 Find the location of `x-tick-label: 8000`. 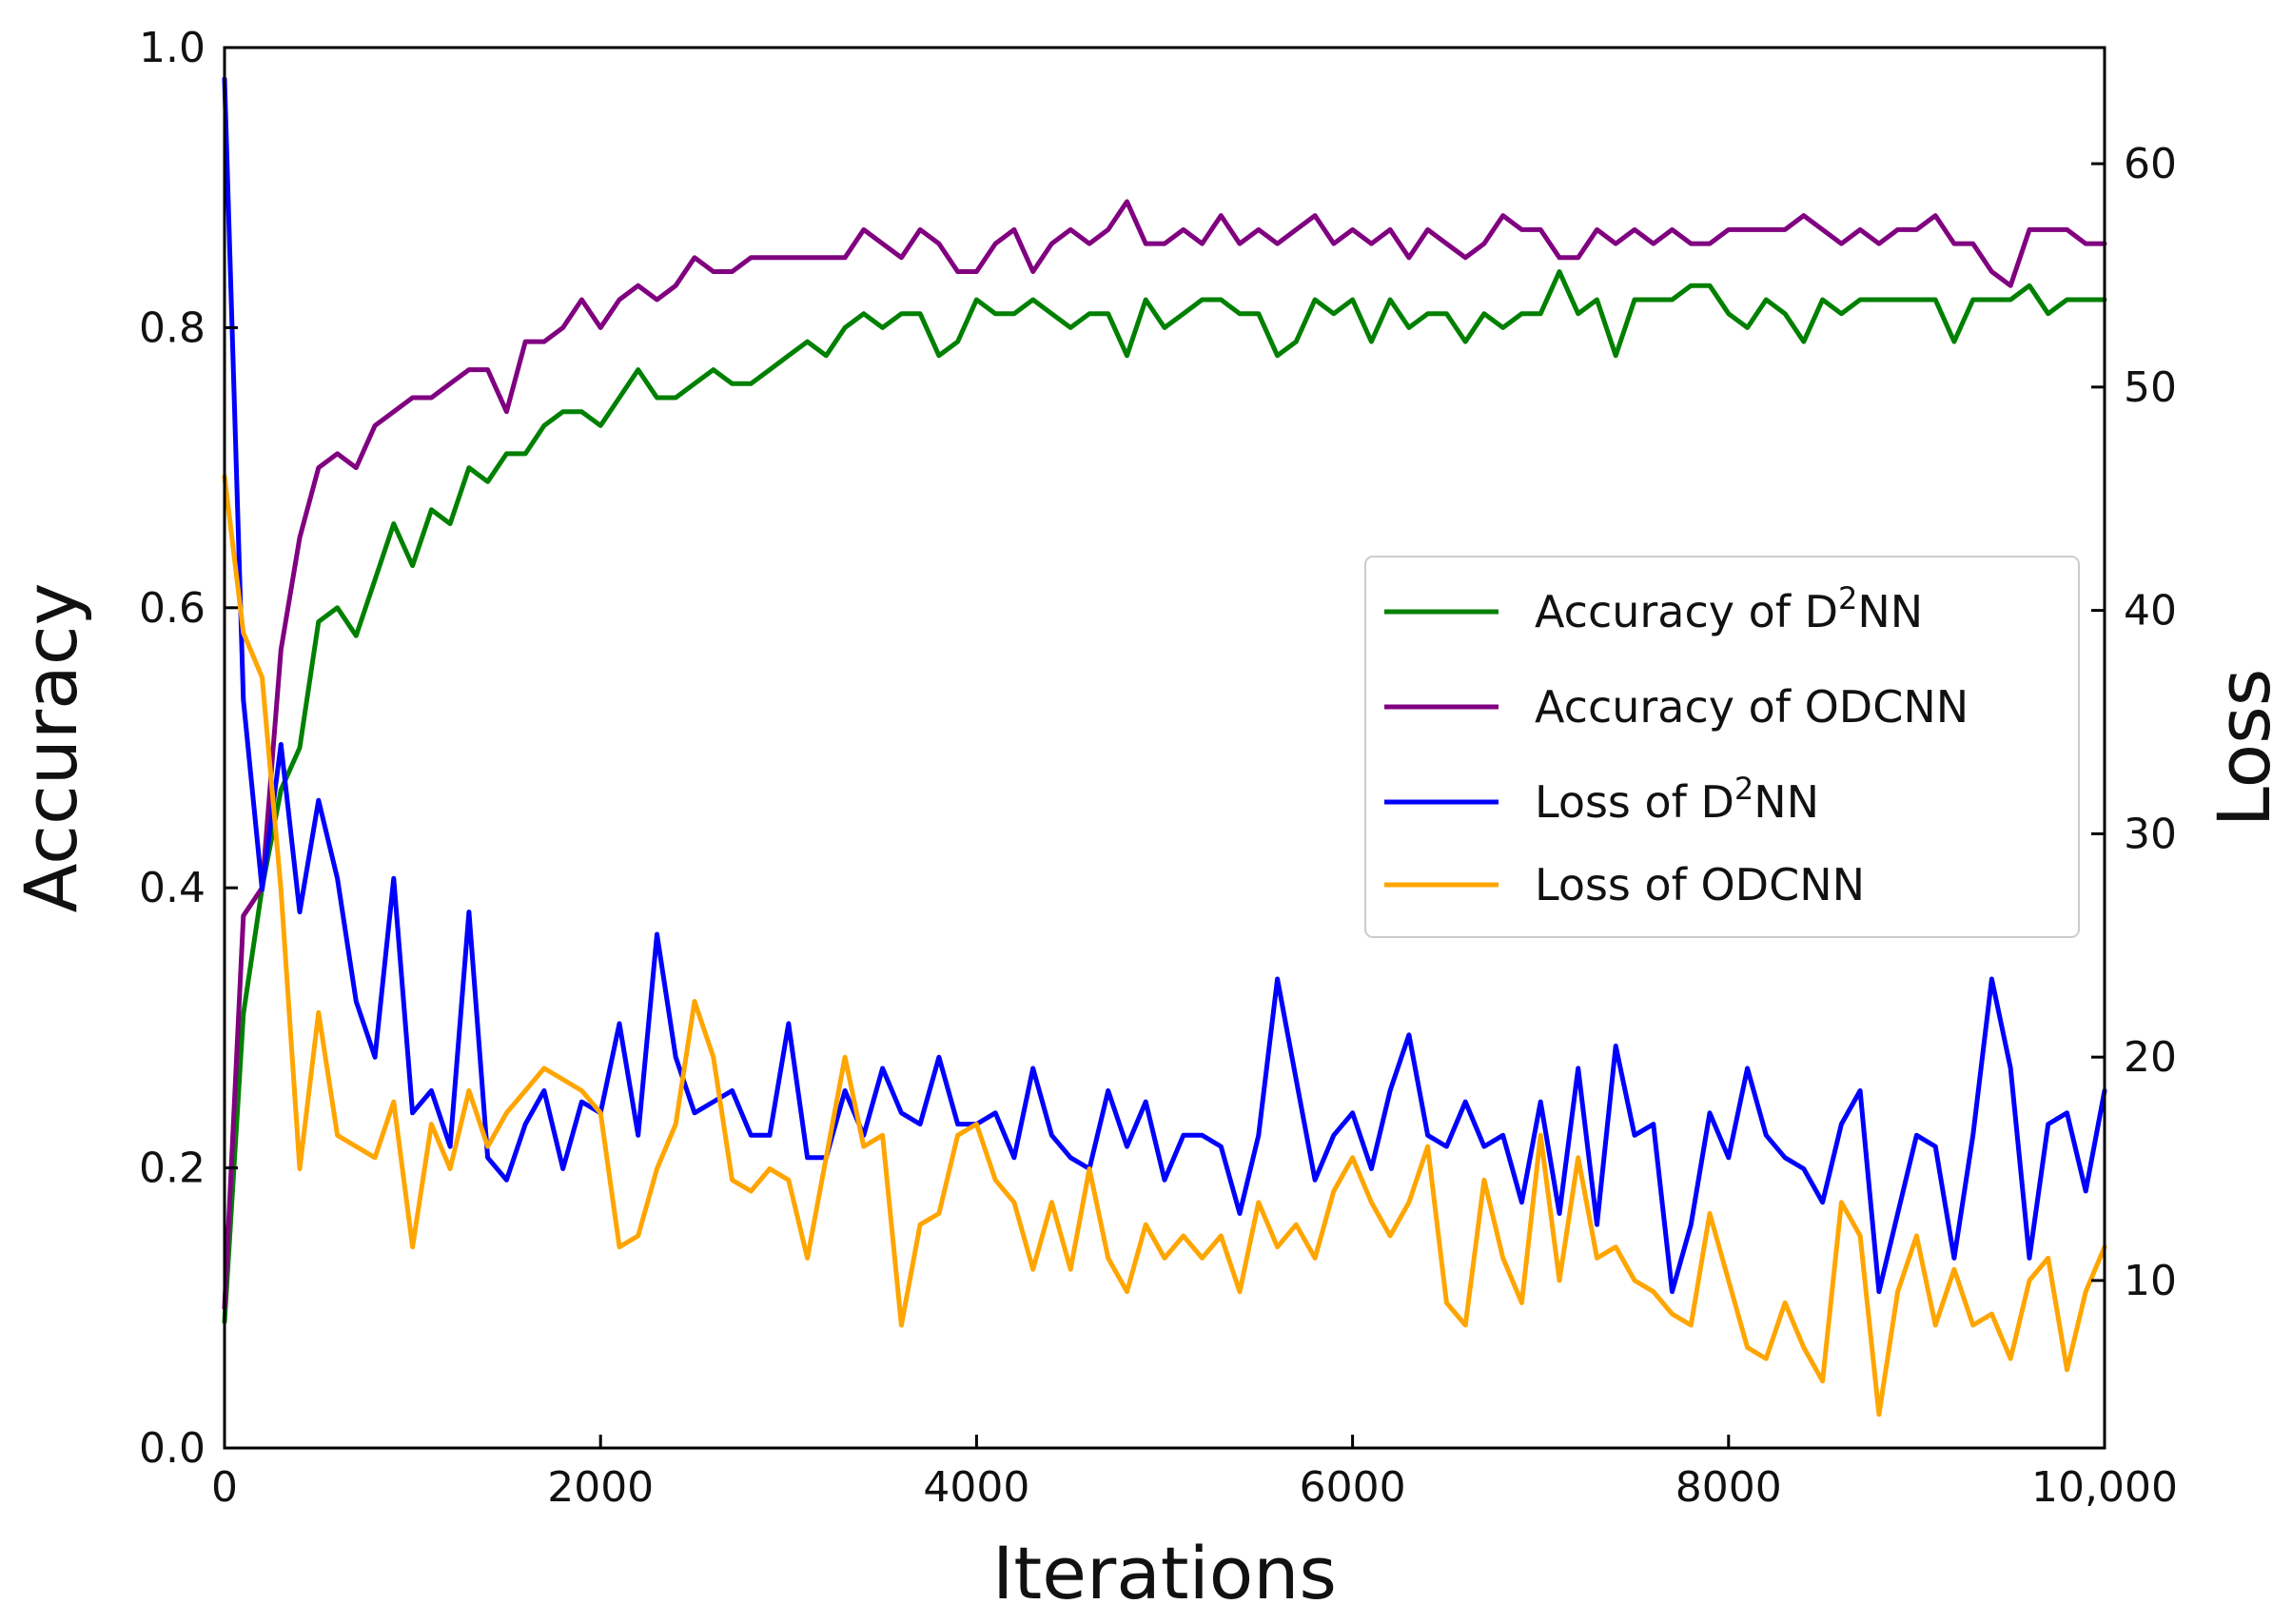

x-tick-label: 8000 is located at coordinates (1728, 1487).